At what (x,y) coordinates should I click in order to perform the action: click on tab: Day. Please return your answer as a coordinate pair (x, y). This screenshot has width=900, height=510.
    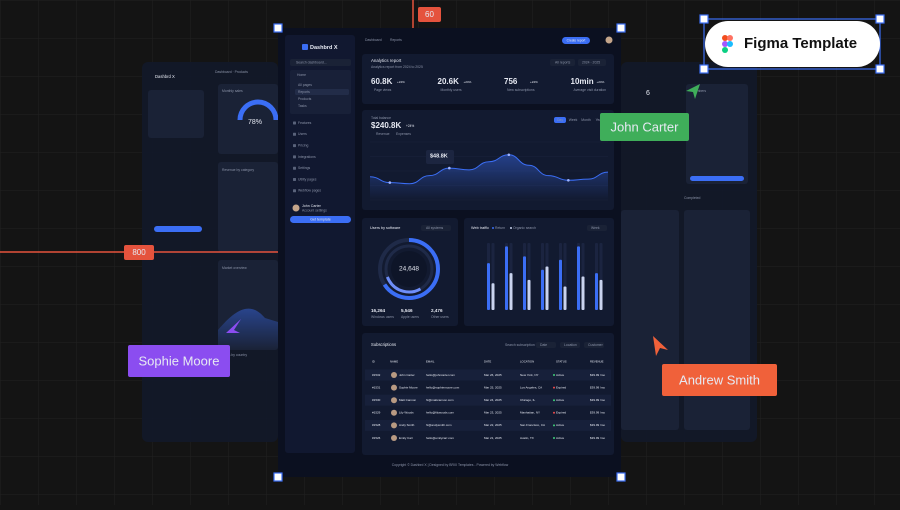
    Looking at the image, I should click on (560, 120).